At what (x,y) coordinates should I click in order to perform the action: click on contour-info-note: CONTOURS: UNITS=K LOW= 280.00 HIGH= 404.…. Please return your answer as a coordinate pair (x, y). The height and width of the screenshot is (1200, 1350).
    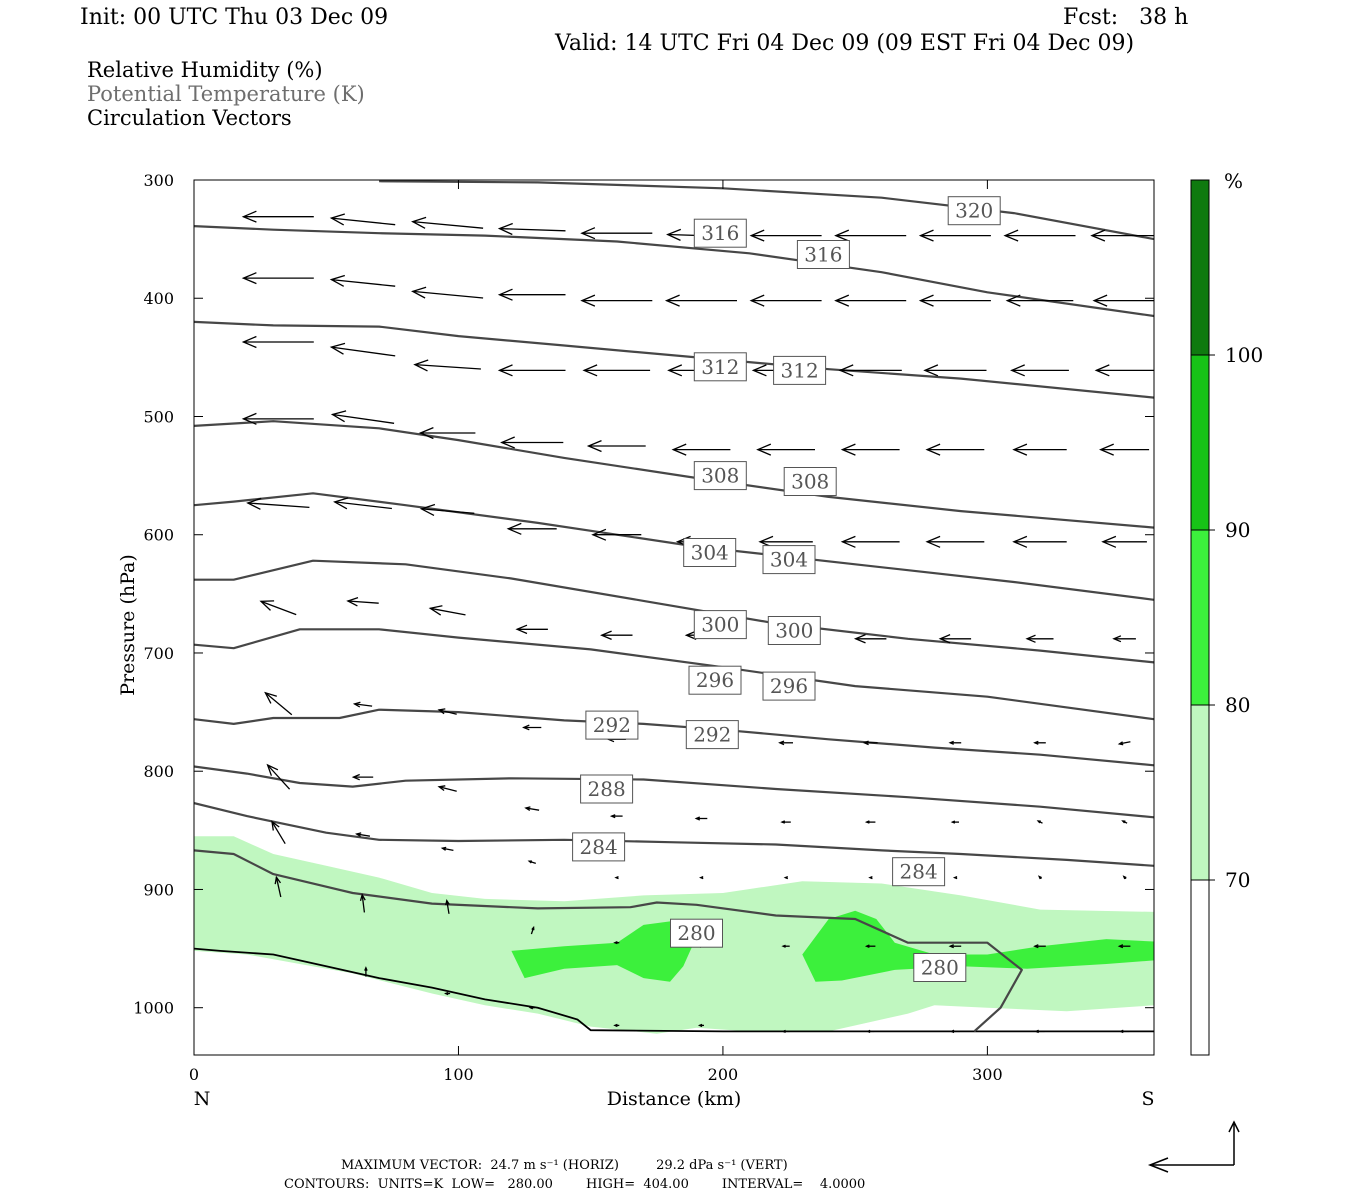
    Looking at the image, I should click on (575, 1184).